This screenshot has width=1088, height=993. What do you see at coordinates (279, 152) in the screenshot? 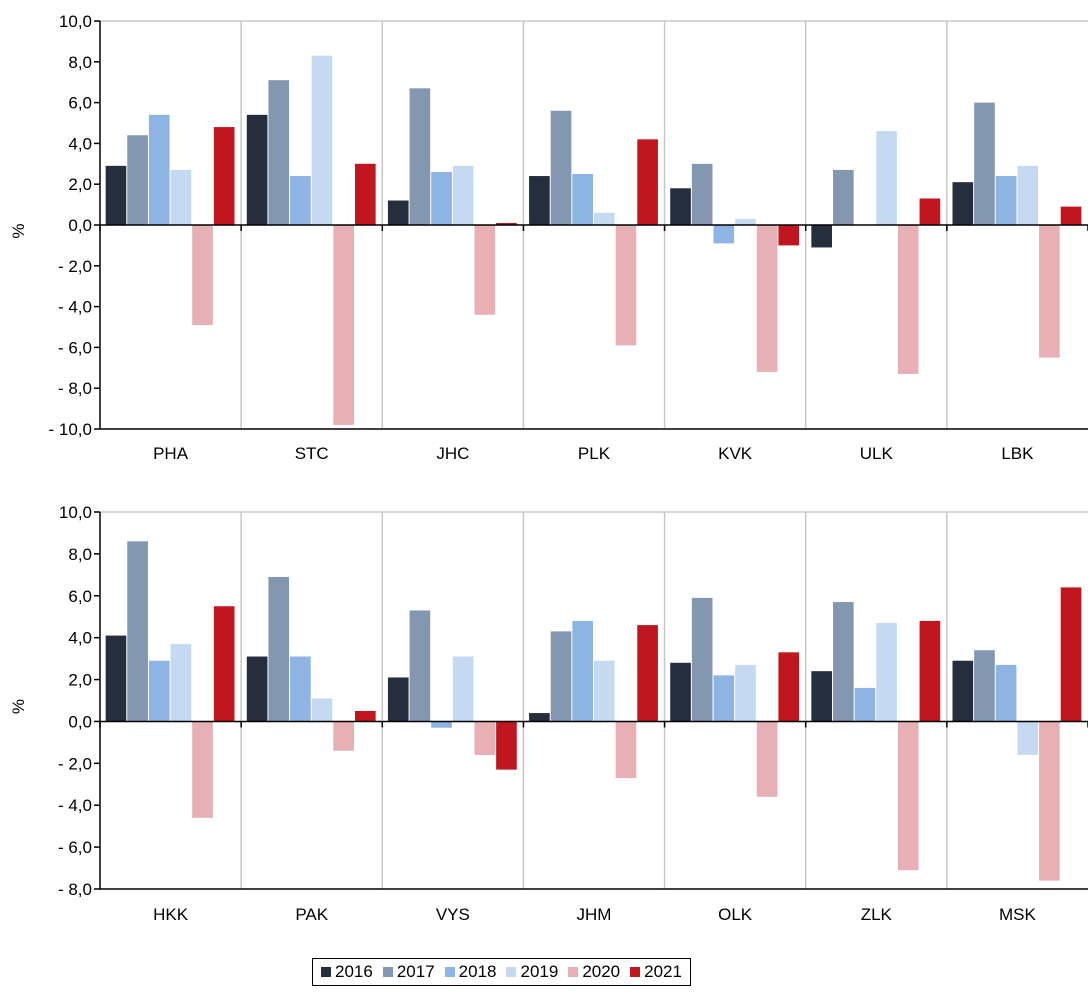
I see `bar-stc-2017` at bounding box center [279, 152].